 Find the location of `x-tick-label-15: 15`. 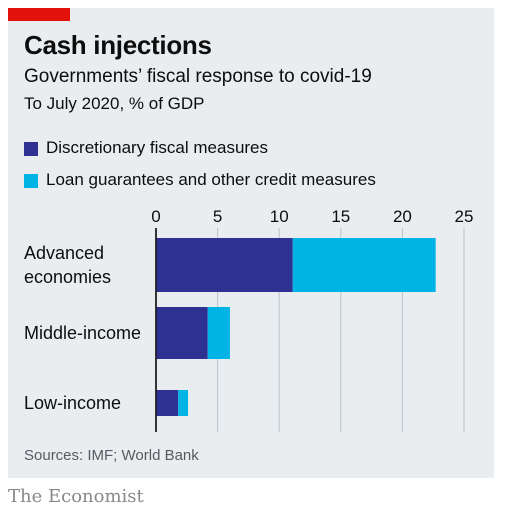

x-tick-label-15: 15 is located at coordinates (340, 216).